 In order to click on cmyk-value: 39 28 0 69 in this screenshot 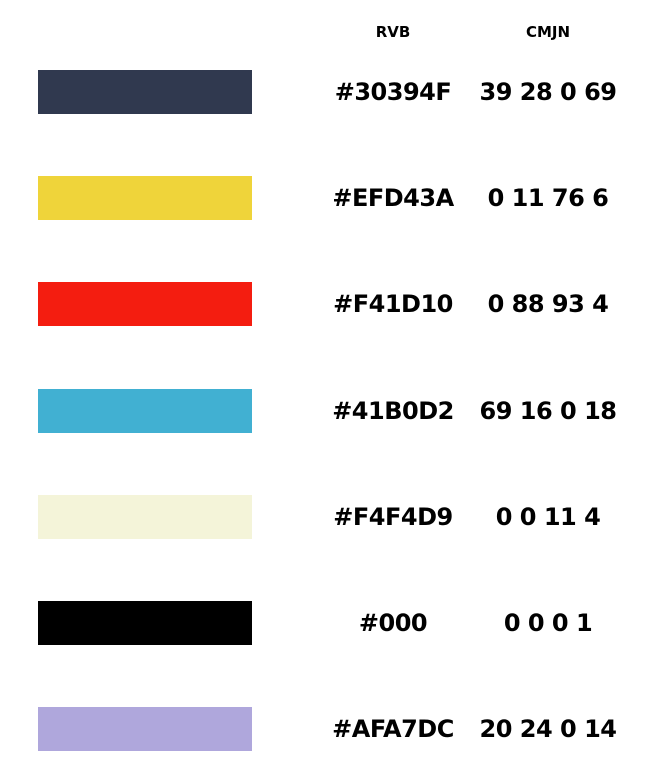, I will do `click(548, 92)`.